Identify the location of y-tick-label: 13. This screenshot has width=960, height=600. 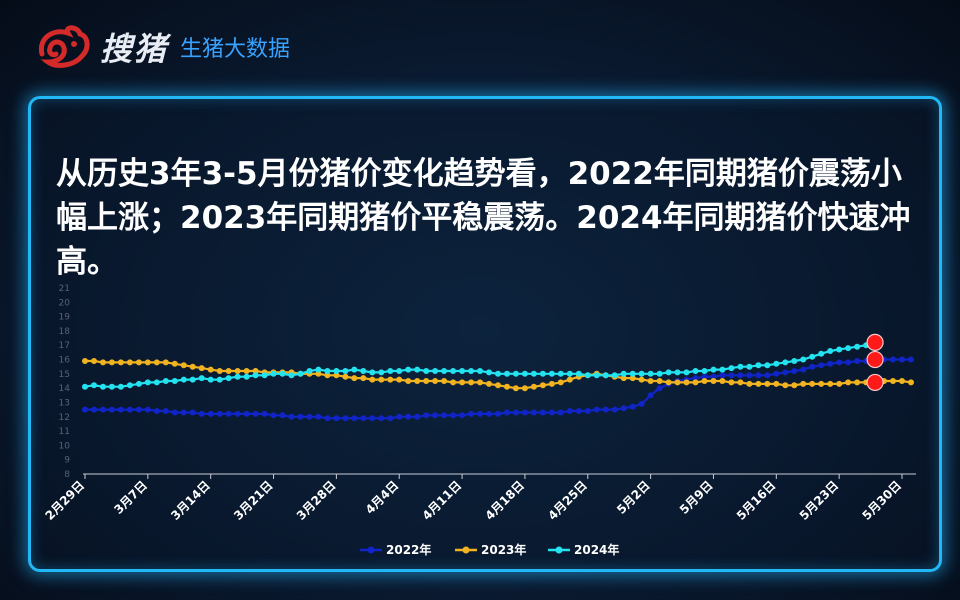
(64, 403).